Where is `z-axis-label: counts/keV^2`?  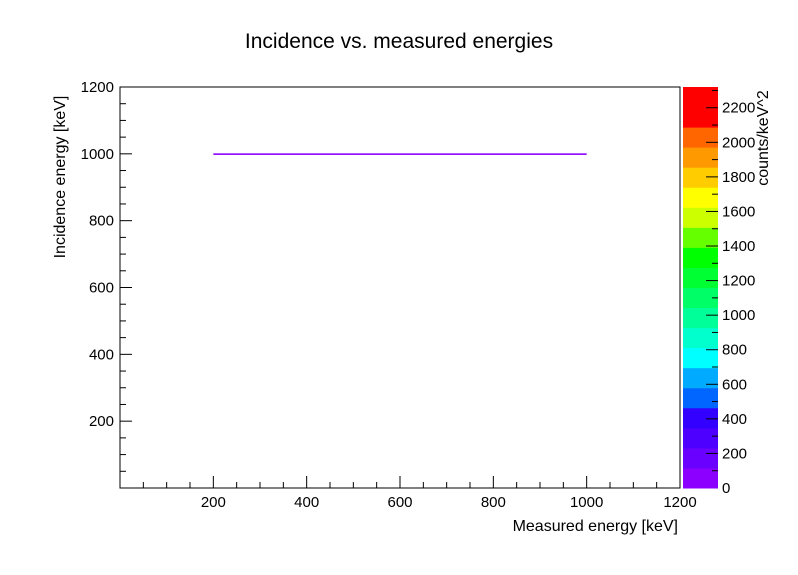
z-axis-label: counts/keV^2 is located at coordinates (763, 138).